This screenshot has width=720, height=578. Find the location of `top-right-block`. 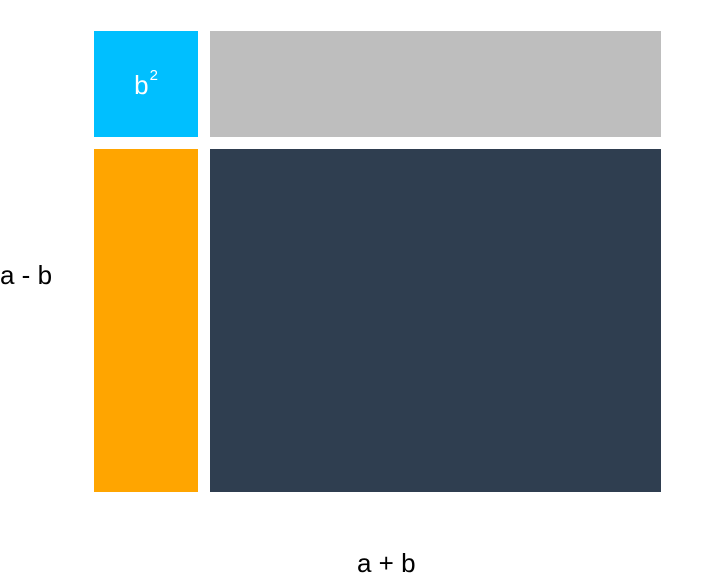

top-right-block is located at coordinates (435, 84).